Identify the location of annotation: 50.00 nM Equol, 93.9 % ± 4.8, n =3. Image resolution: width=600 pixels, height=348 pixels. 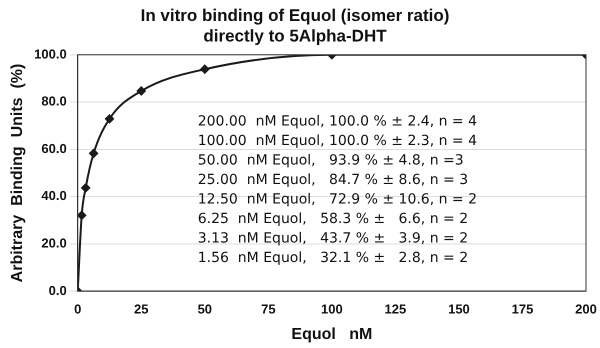
(331, 160).